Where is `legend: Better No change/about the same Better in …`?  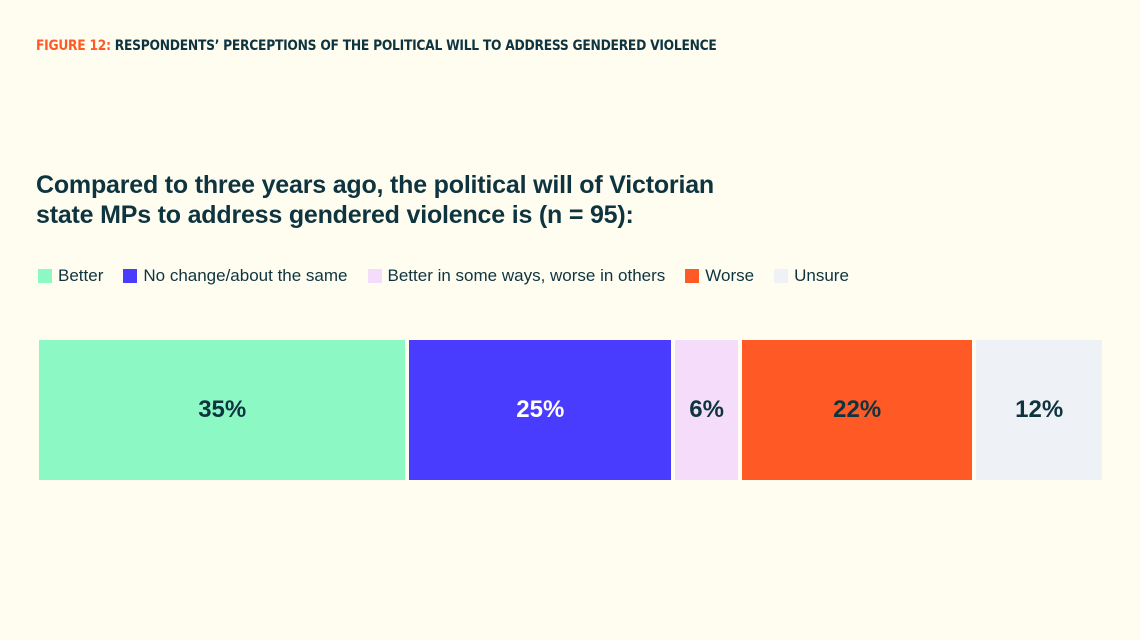 legend: Better No change/about the same Better in … is located at coordinates (453, 276).